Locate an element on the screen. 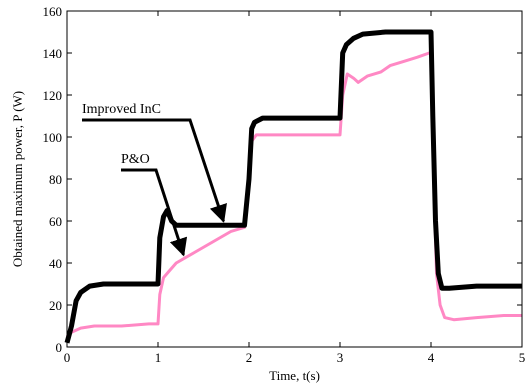  y-axis-label: Obtained maximum power, P (W) is located at coordinates (17, 179).